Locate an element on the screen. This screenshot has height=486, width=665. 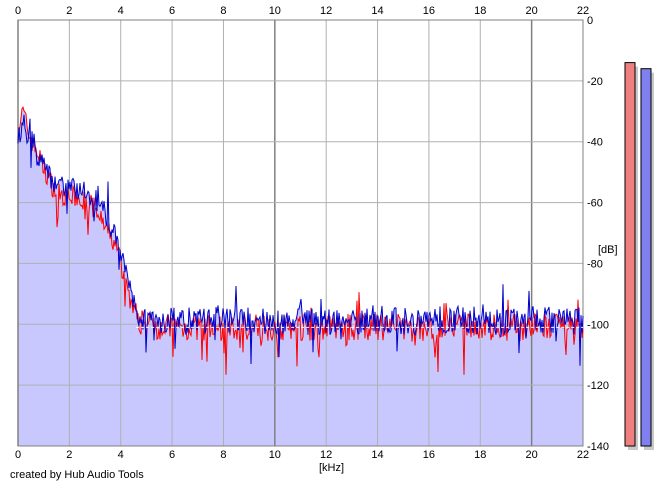
y-tick-label: -120 is located at coordinates (598, 386).